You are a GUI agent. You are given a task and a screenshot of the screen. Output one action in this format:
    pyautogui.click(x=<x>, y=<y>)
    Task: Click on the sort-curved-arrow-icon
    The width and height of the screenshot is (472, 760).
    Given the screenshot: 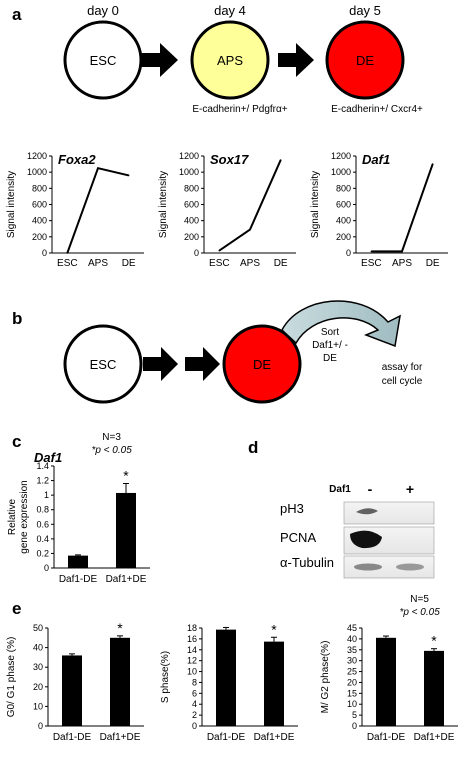 What is the action you would take?
    pyautogui.click(x=341, y=324)
    